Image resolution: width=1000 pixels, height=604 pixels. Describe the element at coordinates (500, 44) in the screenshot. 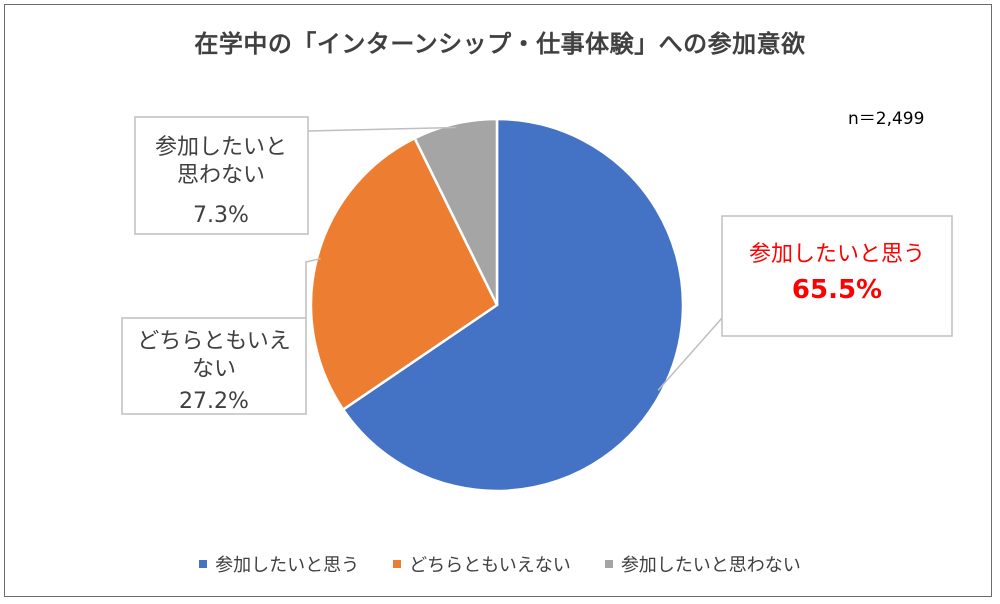

I see `chart-title: 在学中の「インターンシップ・仕事体験」への参加意欲` at that location.